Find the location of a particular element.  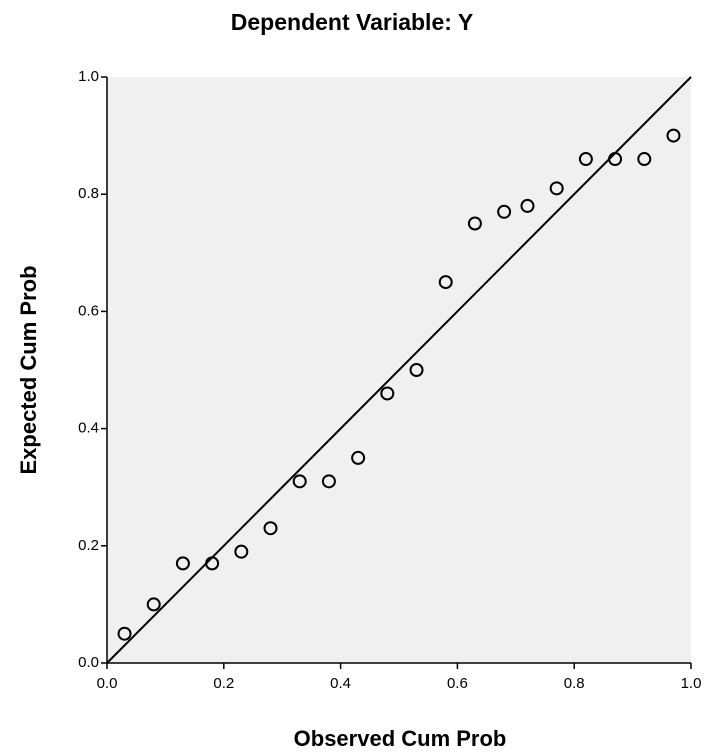

x-tick-label: 0.8 is located at coordinates (574, 683).